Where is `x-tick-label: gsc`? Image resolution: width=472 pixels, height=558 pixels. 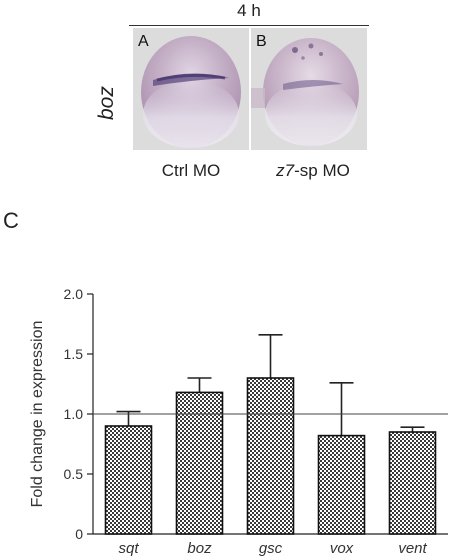 x-tick-label: gsc is located at coordinates (271, 548).